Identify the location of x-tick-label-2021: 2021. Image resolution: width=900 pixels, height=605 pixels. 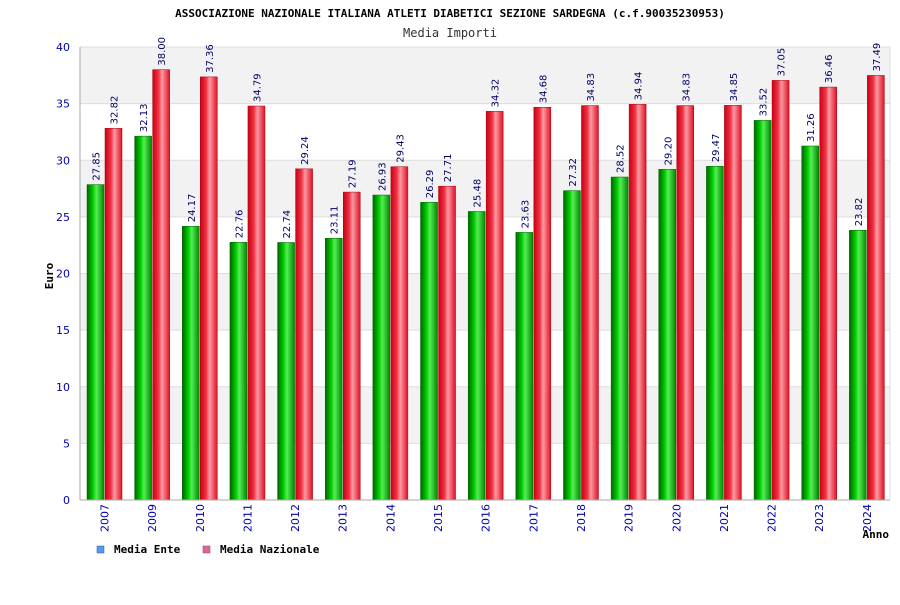
(724, 518).